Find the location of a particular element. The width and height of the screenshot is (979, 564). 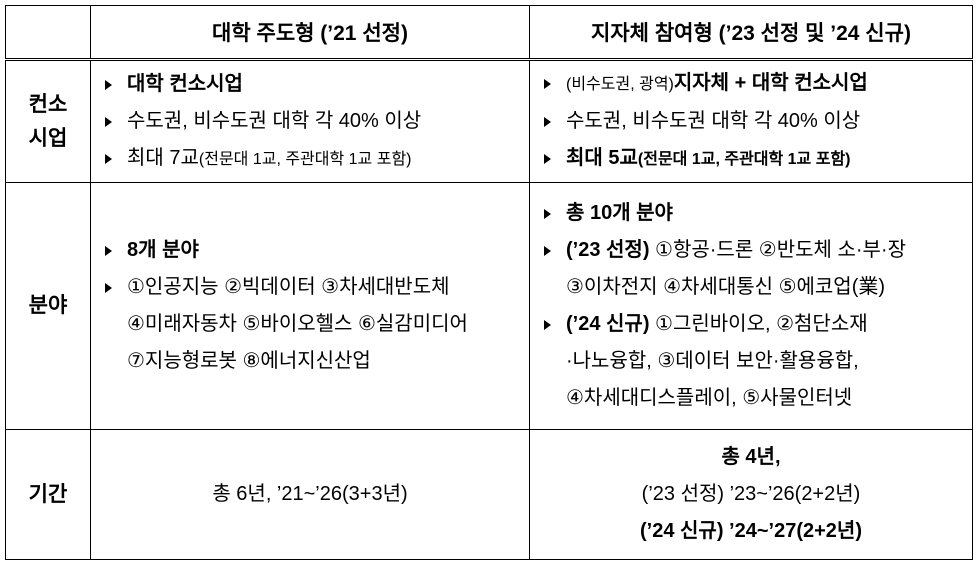

header-university-led: 대학 주도형 (’21 선정) is located at coordinates (310, 33).